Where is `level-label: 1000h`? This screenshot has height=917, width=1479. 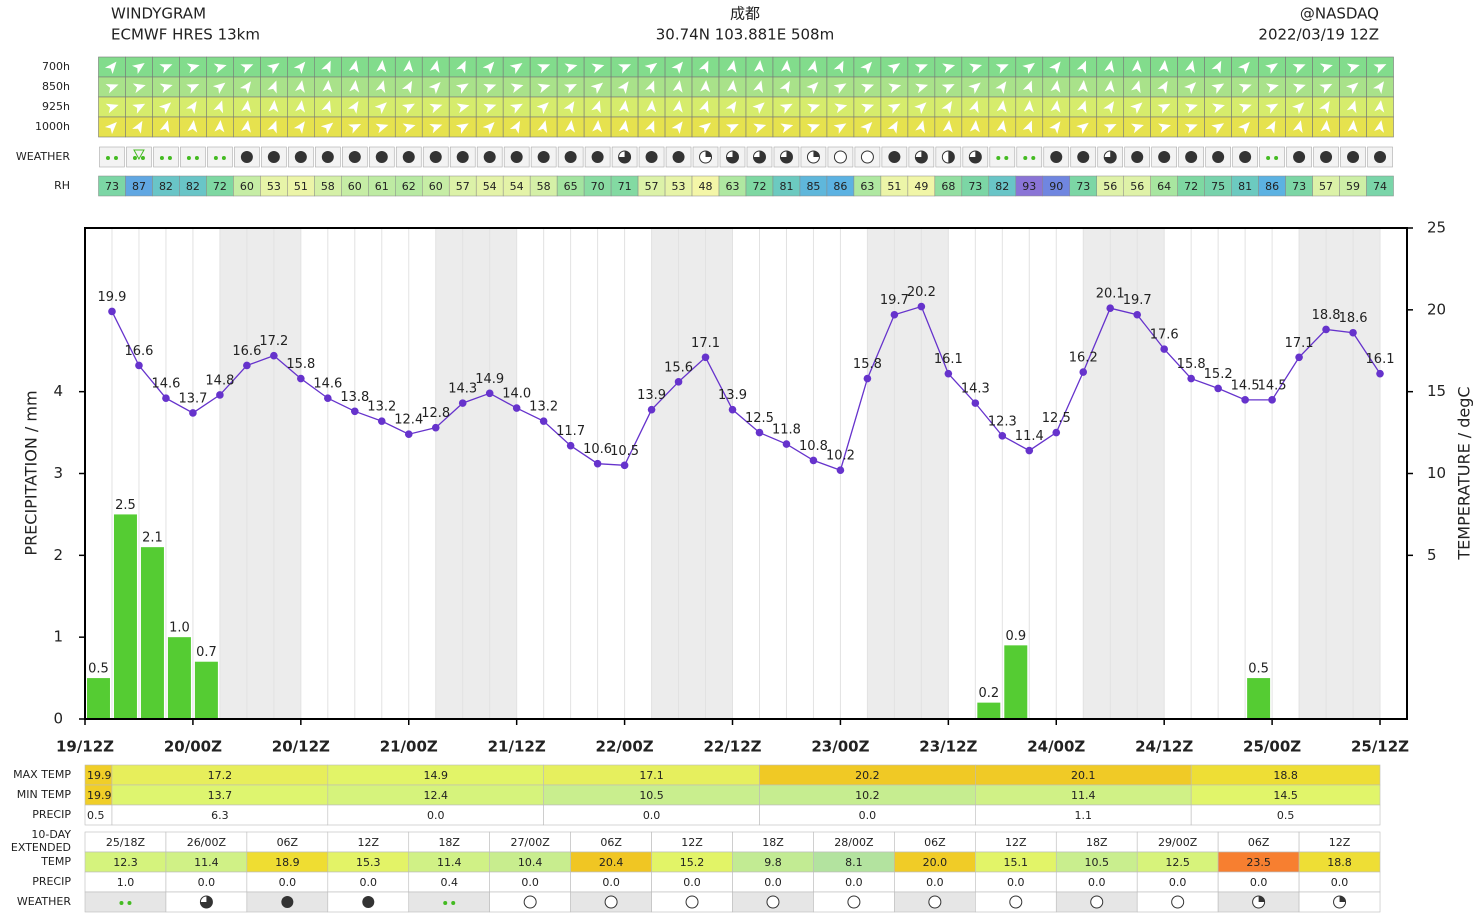
level-label: 1000h is located at coordinates (52, 126).